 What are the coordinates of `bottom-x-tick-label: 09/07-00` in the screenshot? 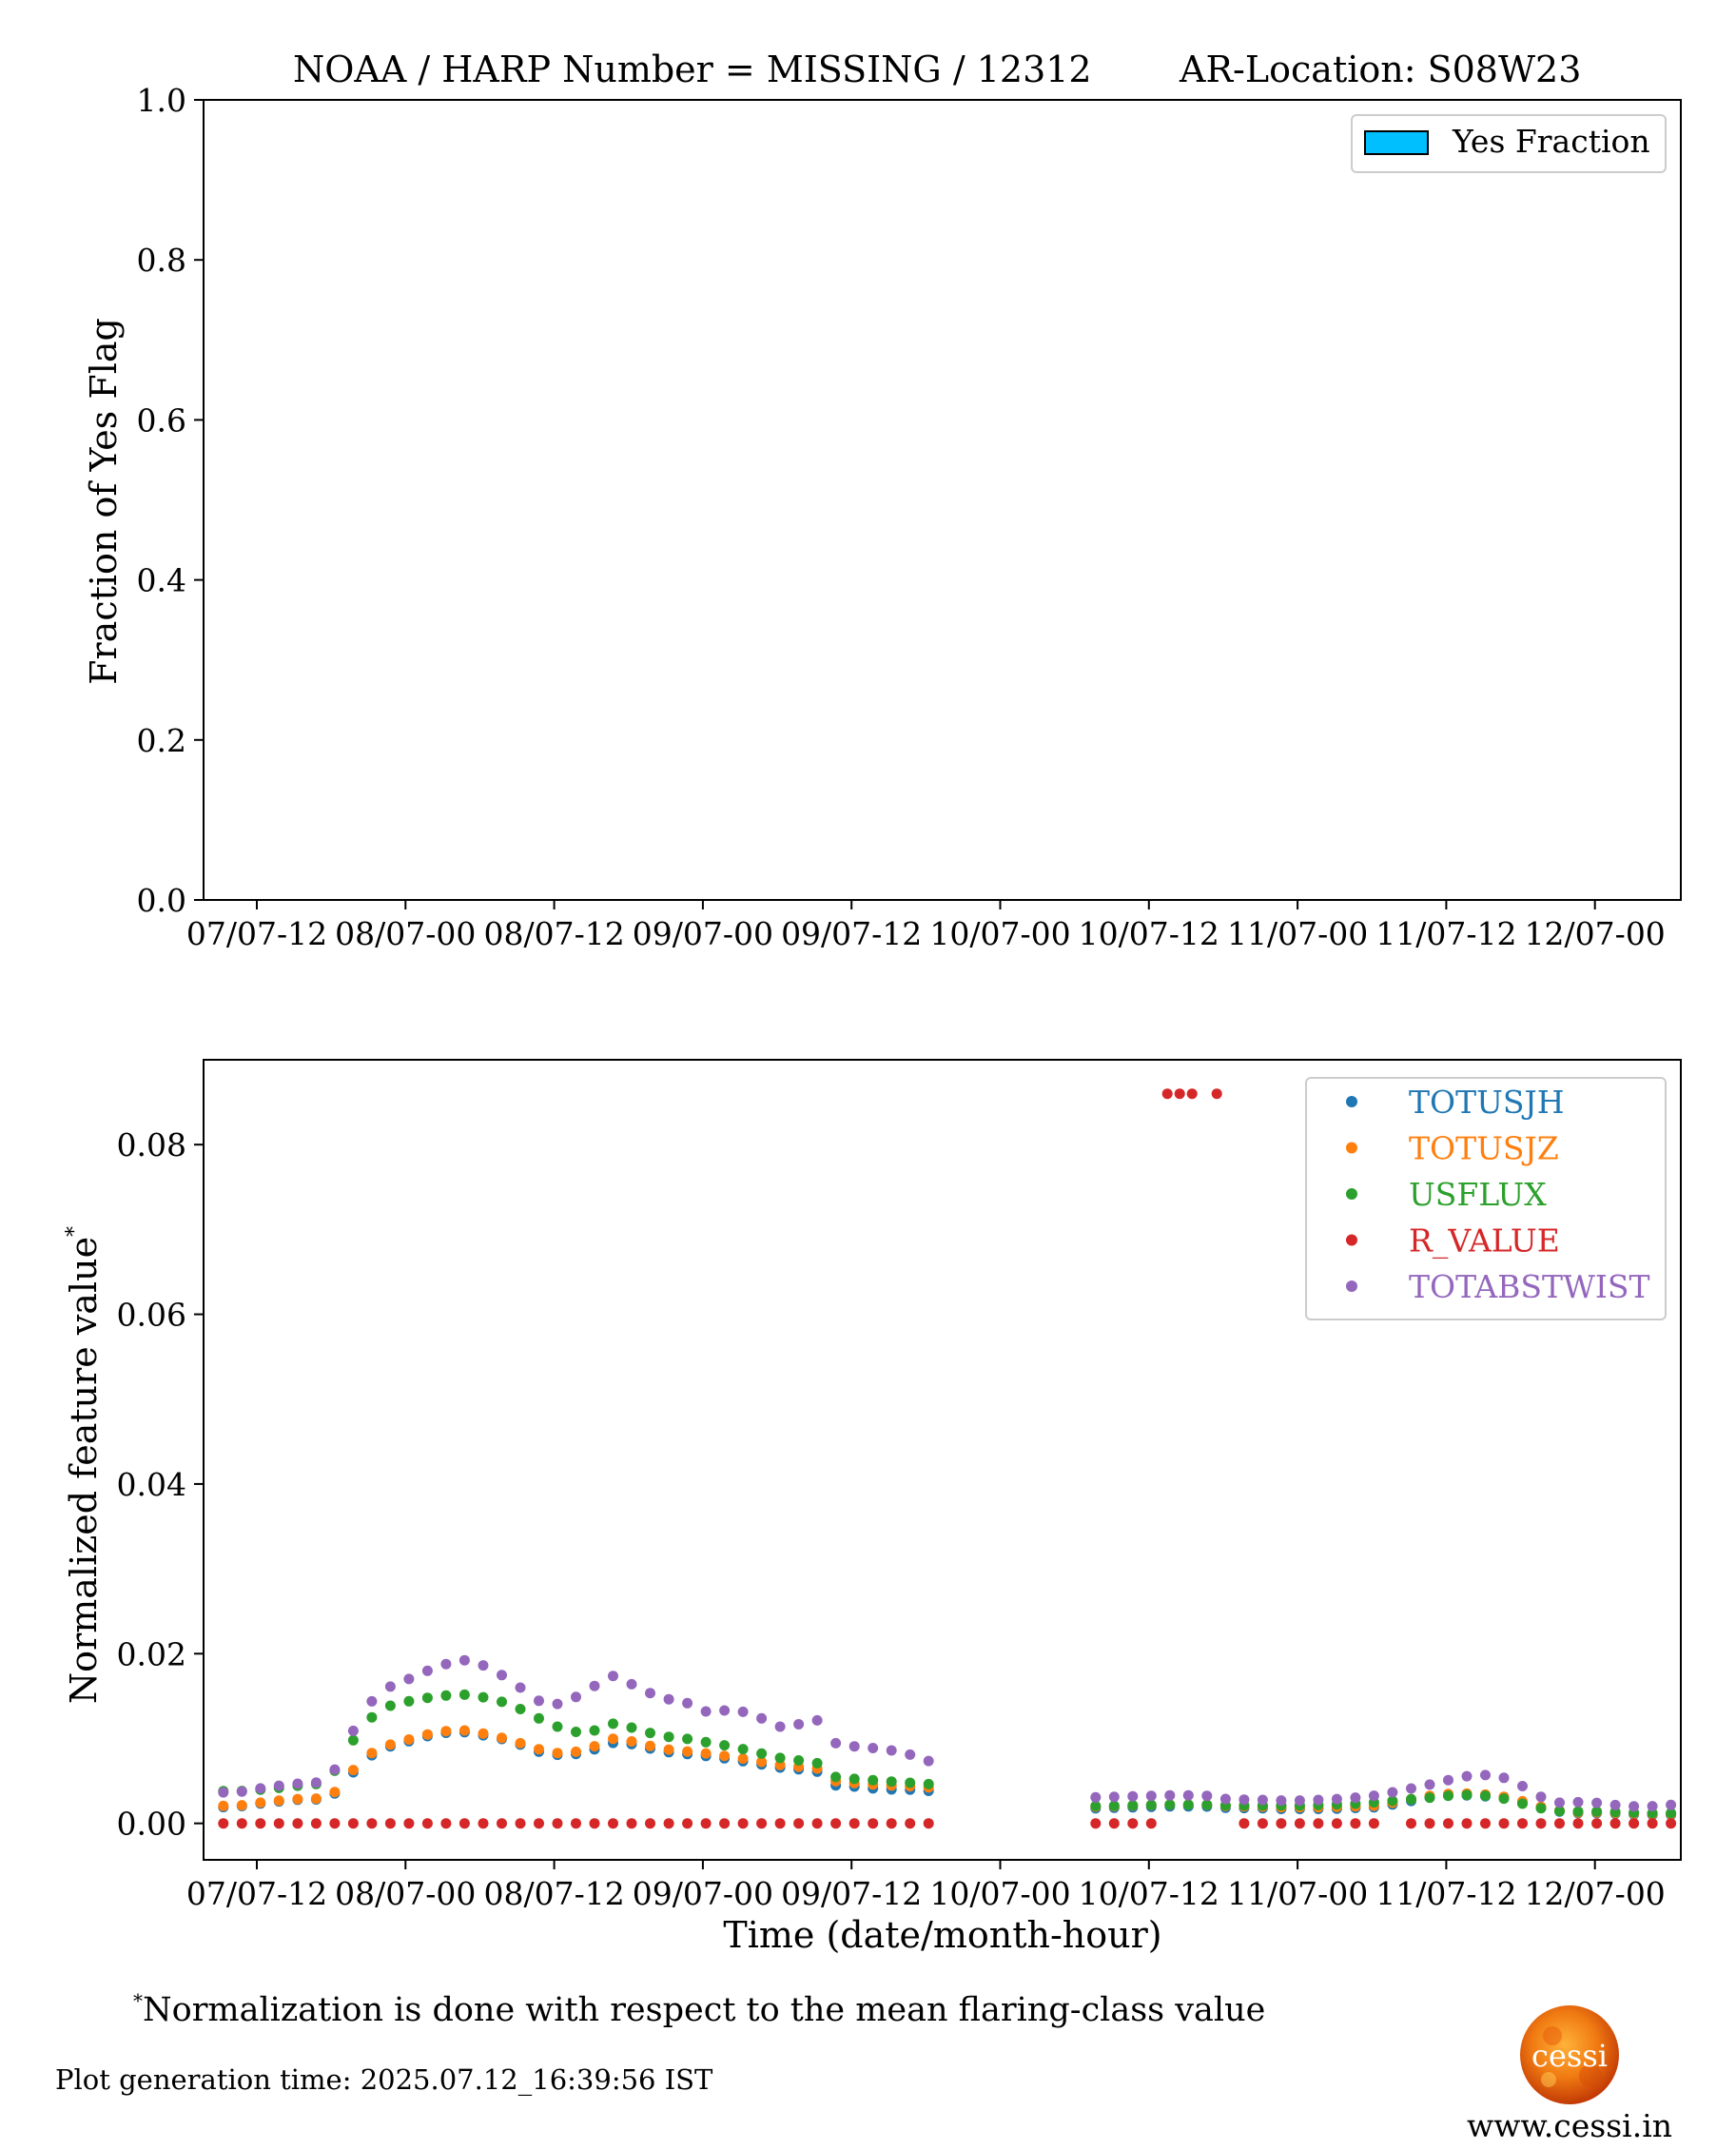 It's located at (703, 1893).